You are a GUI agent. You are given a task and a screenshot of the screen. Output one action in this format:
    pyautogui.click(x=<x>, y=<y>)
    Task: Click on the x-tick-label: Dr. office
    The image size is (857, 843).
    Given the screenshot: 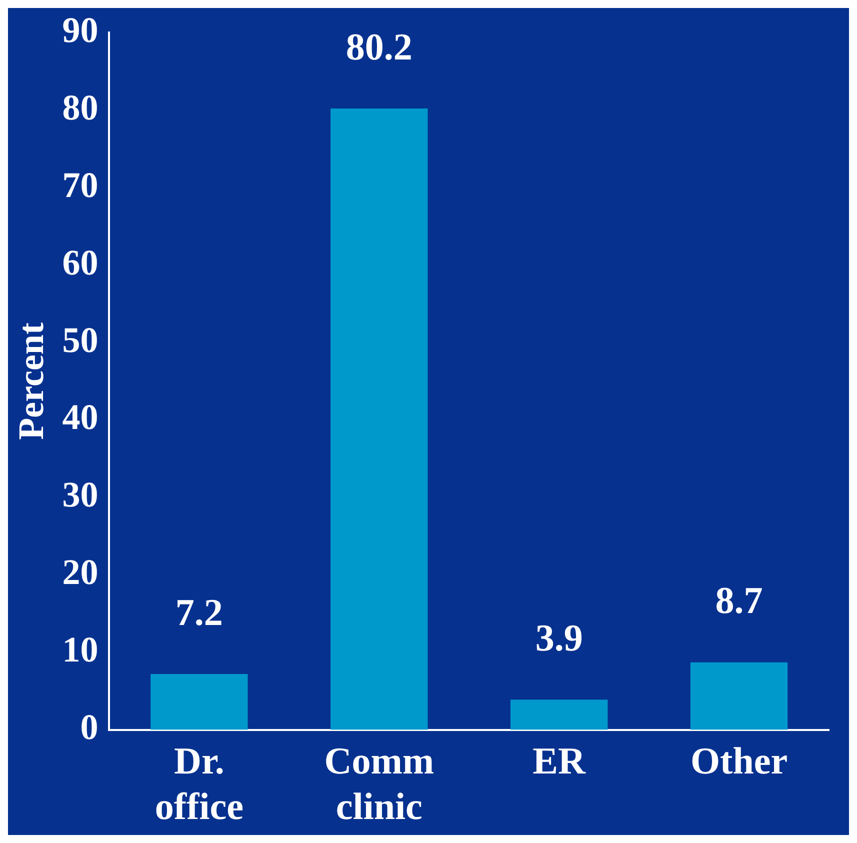 What is the action you would take?
    pyautogui.click(x=199, y=784)
    